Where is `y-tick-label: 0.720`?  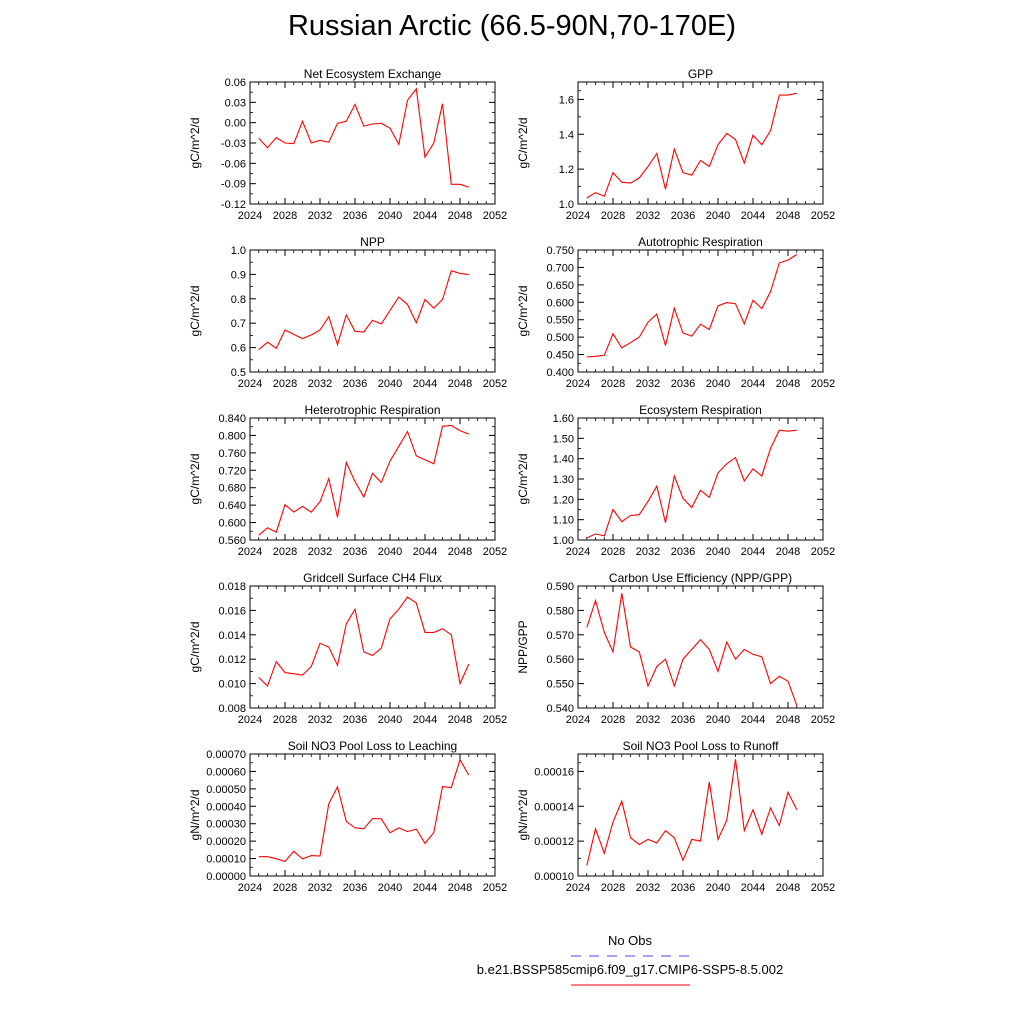
y-tick-label: 0.720 is located at coordinates (232, 471).